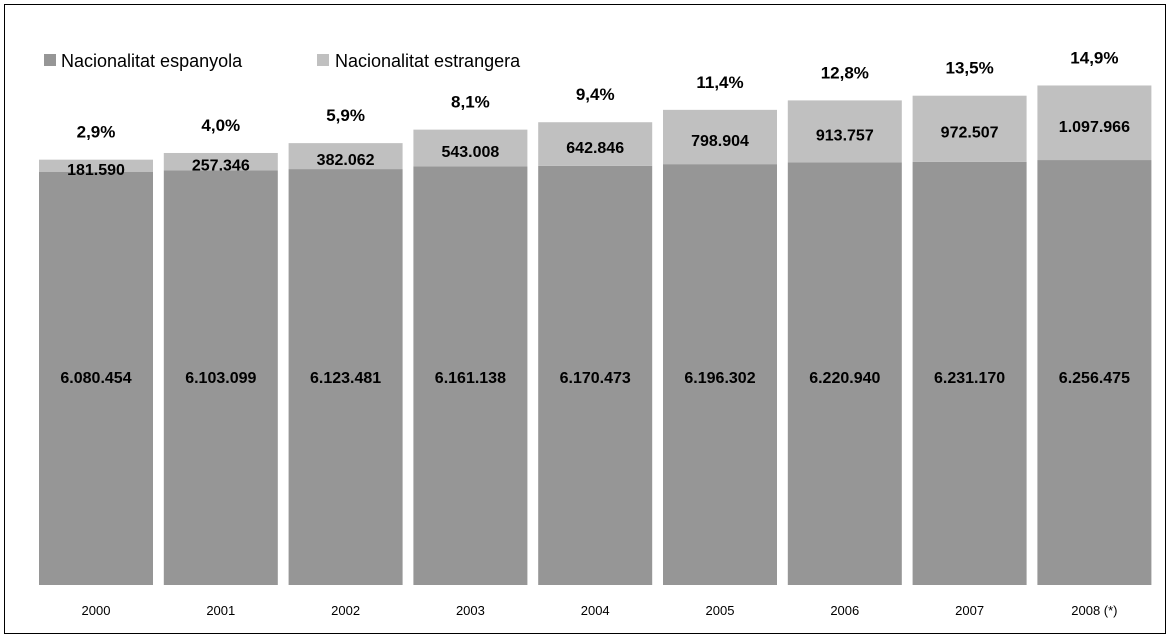  I want to click on value-label-estrangera-0: 181.590, so click(96, 170).